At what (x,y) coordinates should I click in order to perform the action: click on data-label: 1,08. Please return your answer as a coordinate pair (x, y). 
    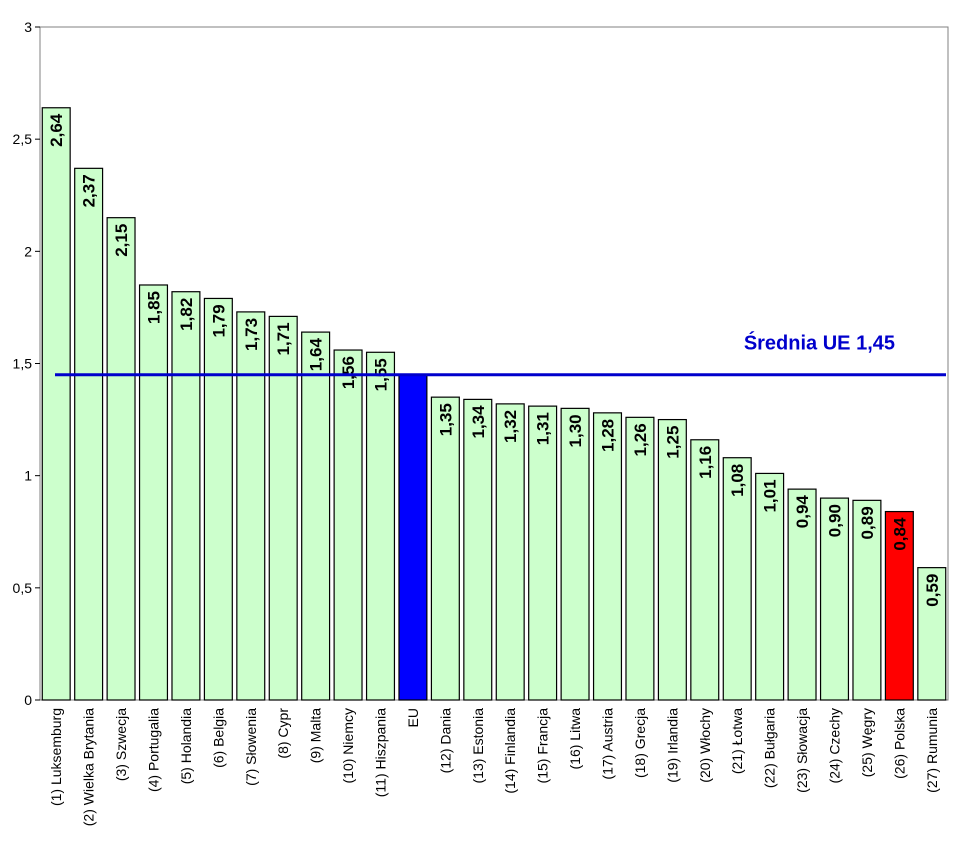
    Looking at the image, I should click on (737, 480).